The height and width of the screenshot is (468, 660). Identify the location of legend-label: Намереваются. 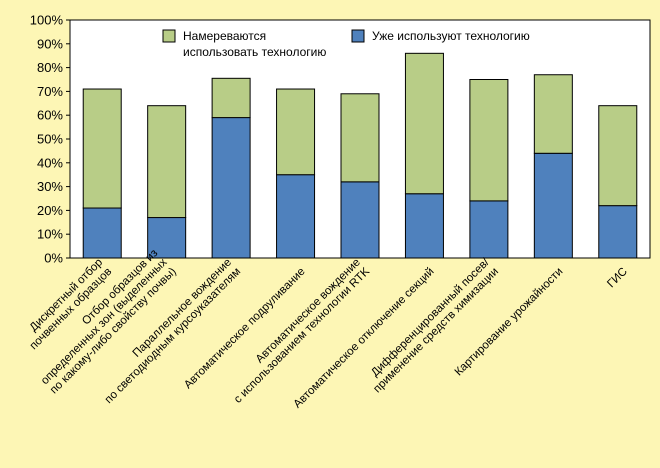
(224, 36).